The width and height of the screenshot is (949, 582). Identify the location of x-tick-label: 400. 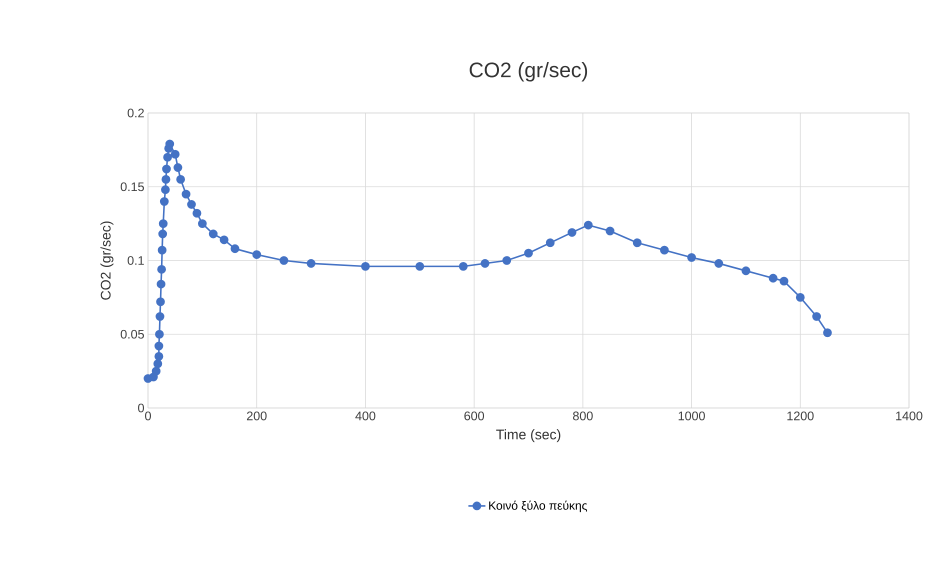
(365, 416).